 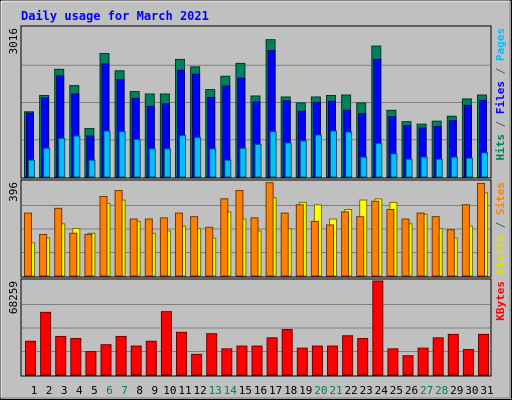 What do you see at coordinates (34, 390) in the screenshot?
I see `x-tick-label-day-1: 1` at bounding box center [34, 390].